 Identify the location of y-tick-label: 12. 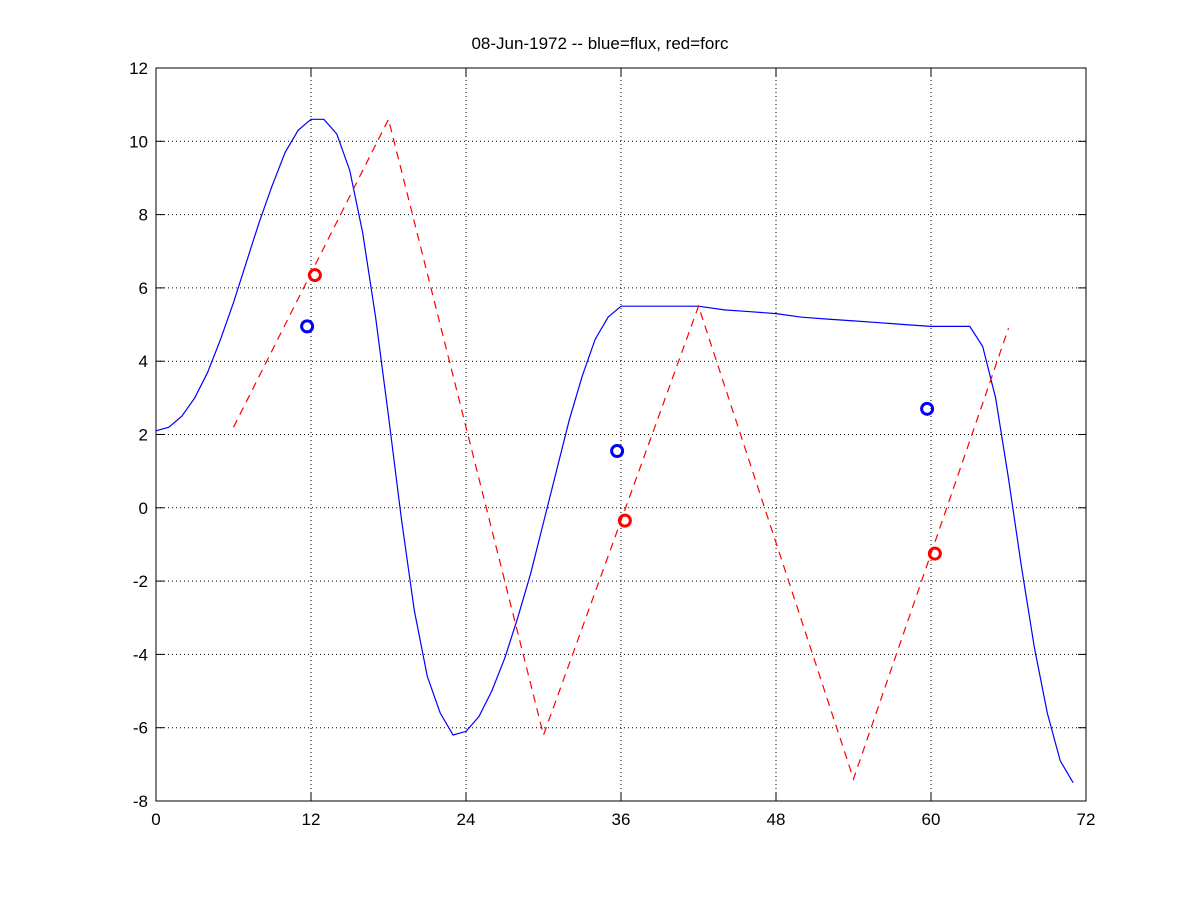
(138, 68).